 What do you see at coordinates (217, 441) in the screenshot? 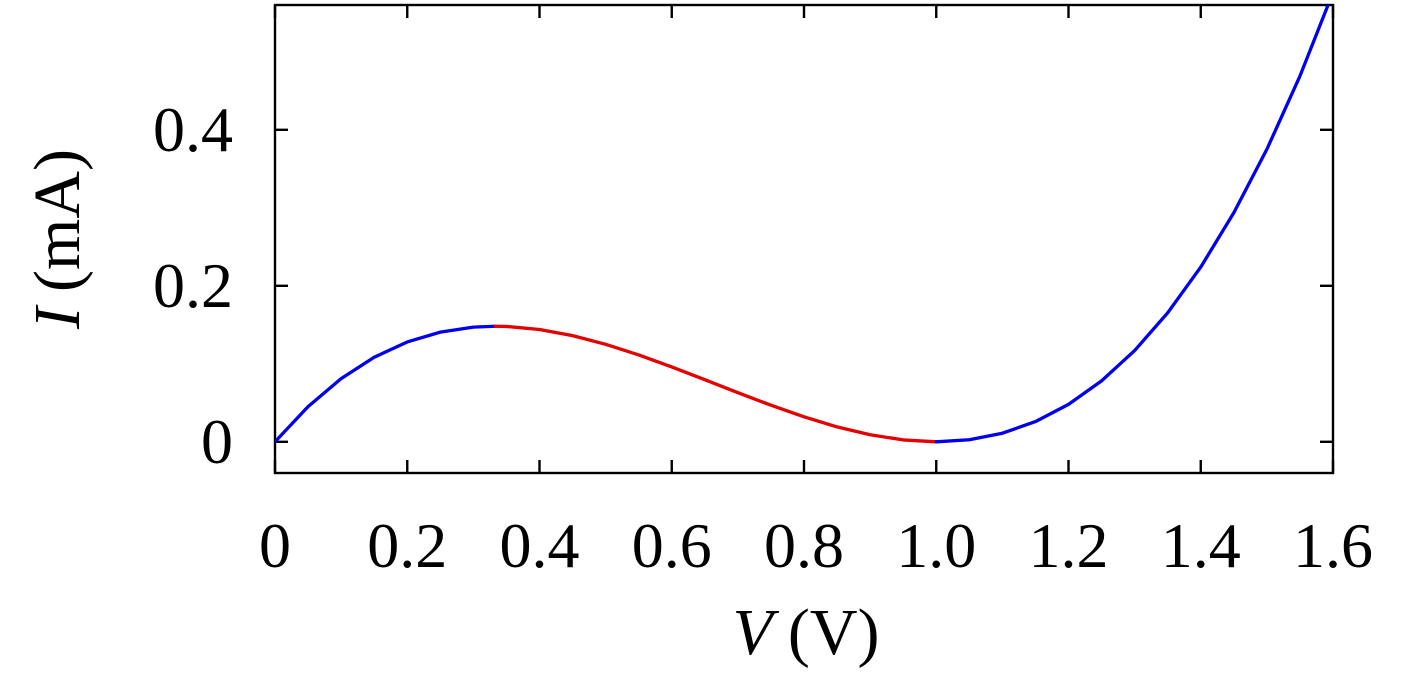
I see `y-tick-label: 0` at bounding box center [217, 441].